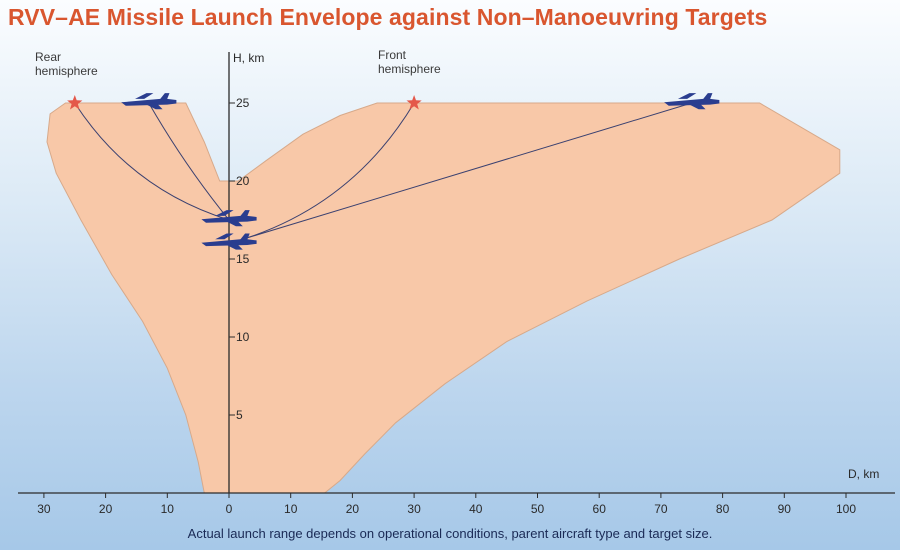 The height and width of the screenshot is (550, 900). Describe the element at coordinates (661, 509) in the screenshot. I see `x-tick-label: 70` at that location.